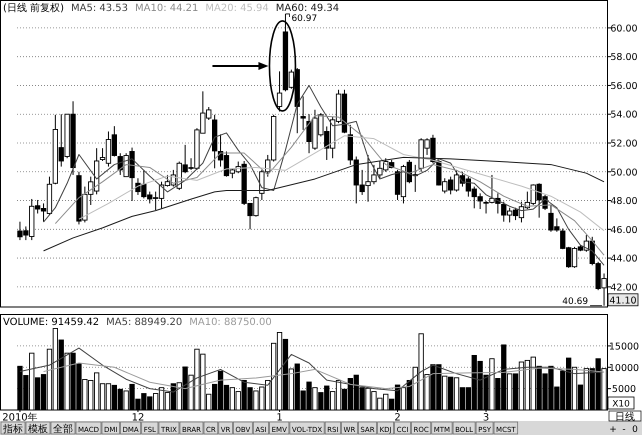  I want to click on text: MA5: 43.53, so click(99, 8).